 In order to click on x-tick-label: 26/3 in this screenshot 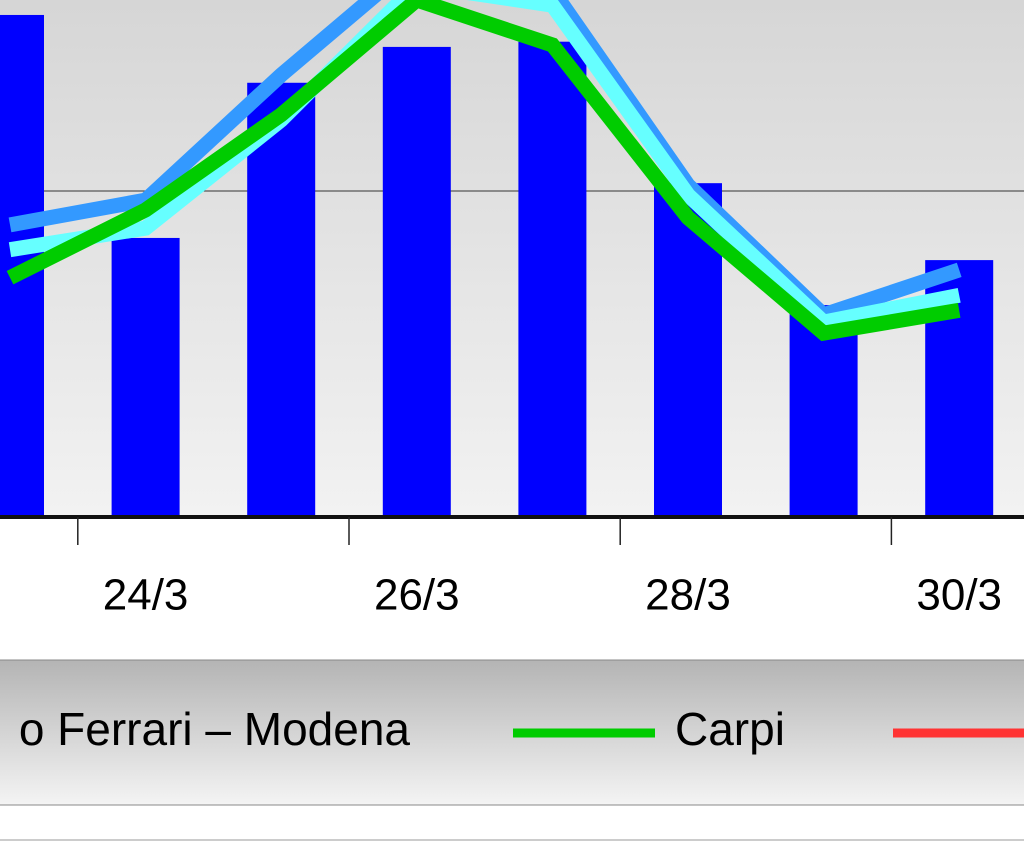, I will do `click(417, 595)`.